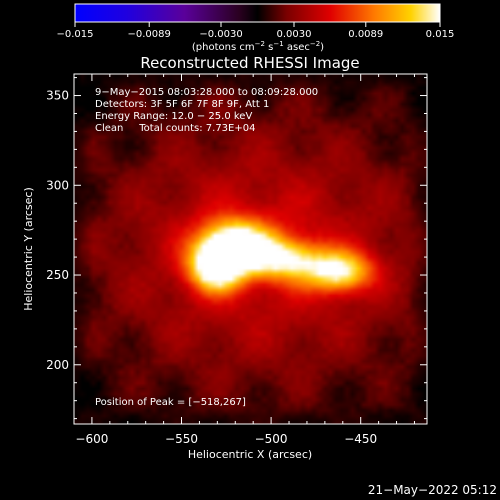 The height and width of the screenshot is (500, 500). What do you see at coordinates (257, 13) in the screenshot?
I see `colorbar` at bounding box center [257, 13].